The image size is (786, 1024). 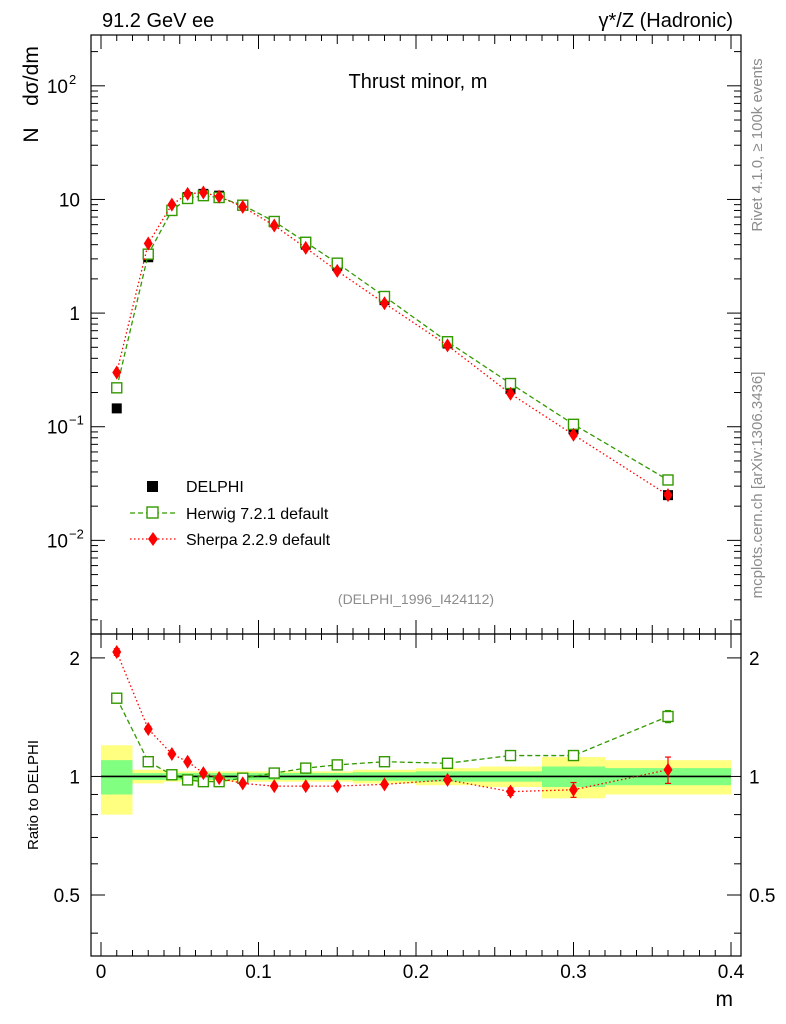 I want to click on ratio-y-tick-label-right: 1, so click(x=754, y=777).